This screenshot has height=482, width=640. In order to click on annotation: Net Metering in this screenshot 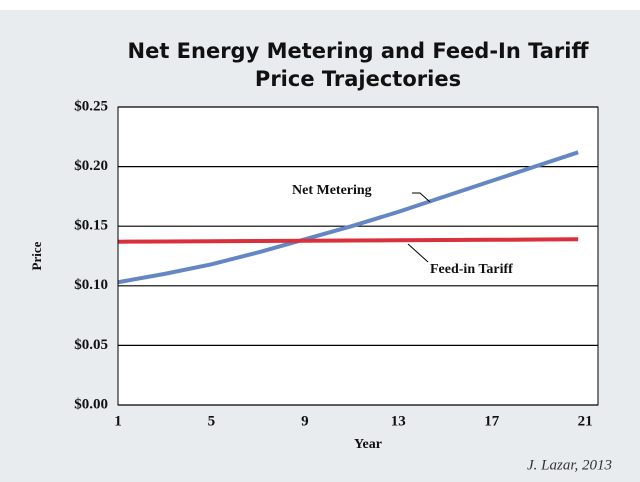, I will do `click(332, 190)`.